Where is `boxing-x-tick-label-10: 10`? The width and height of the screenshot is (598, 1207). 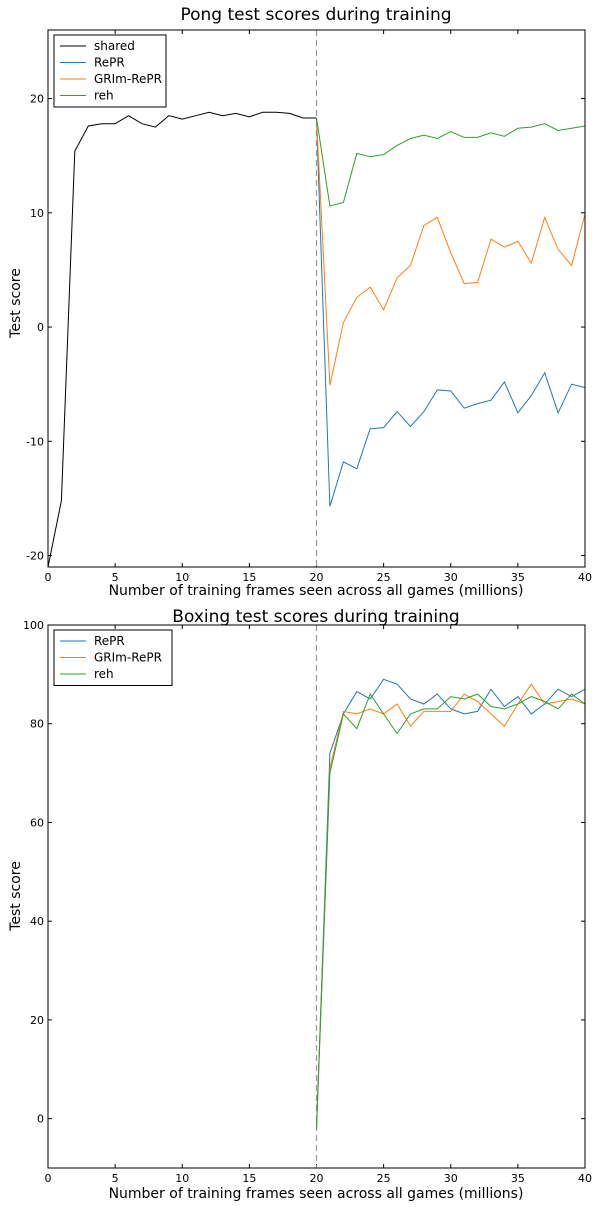
boxing-x-tick-label-10: 10 is located at coordinates (182, 1178).